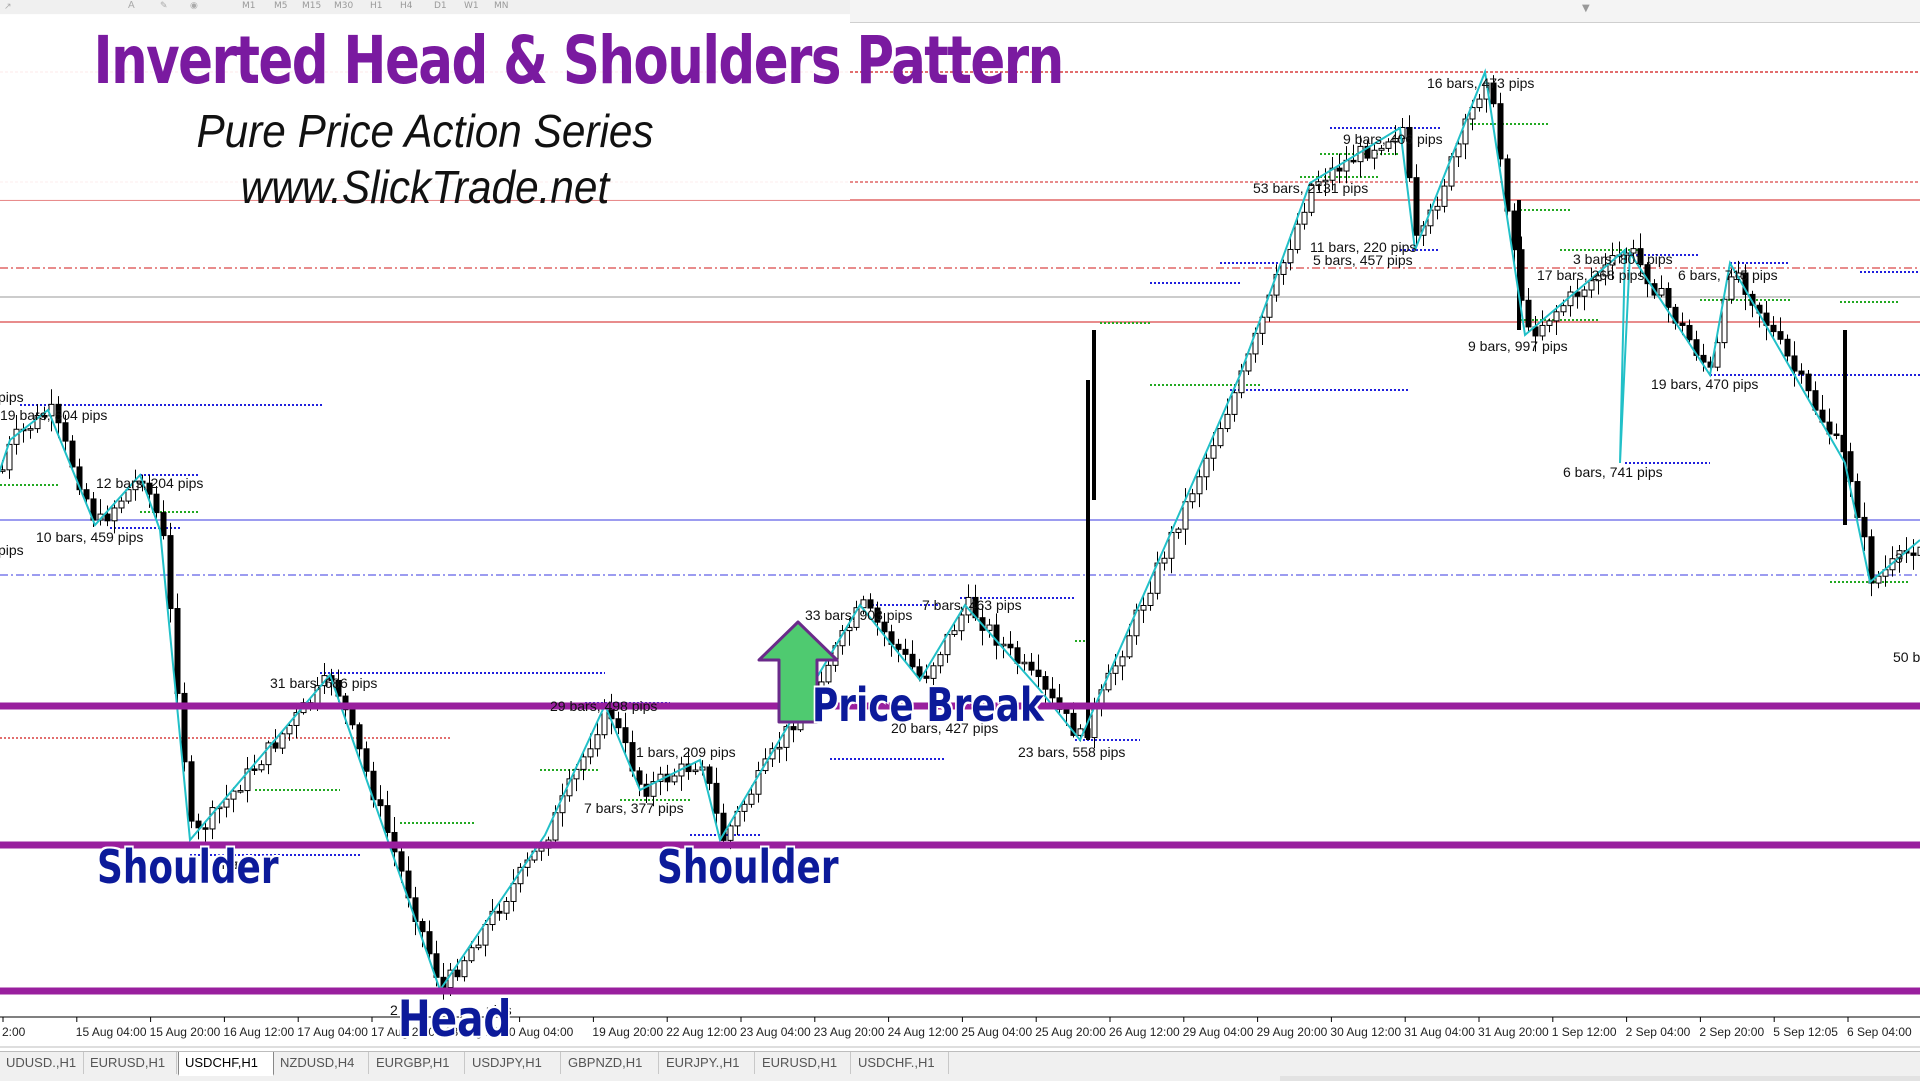 This screenshot has width=1920, height=1081. Describe the element at coordinates (226, 1064) in the screenshot. I see `chart-tab-active: USDCHF,H1` at that location.